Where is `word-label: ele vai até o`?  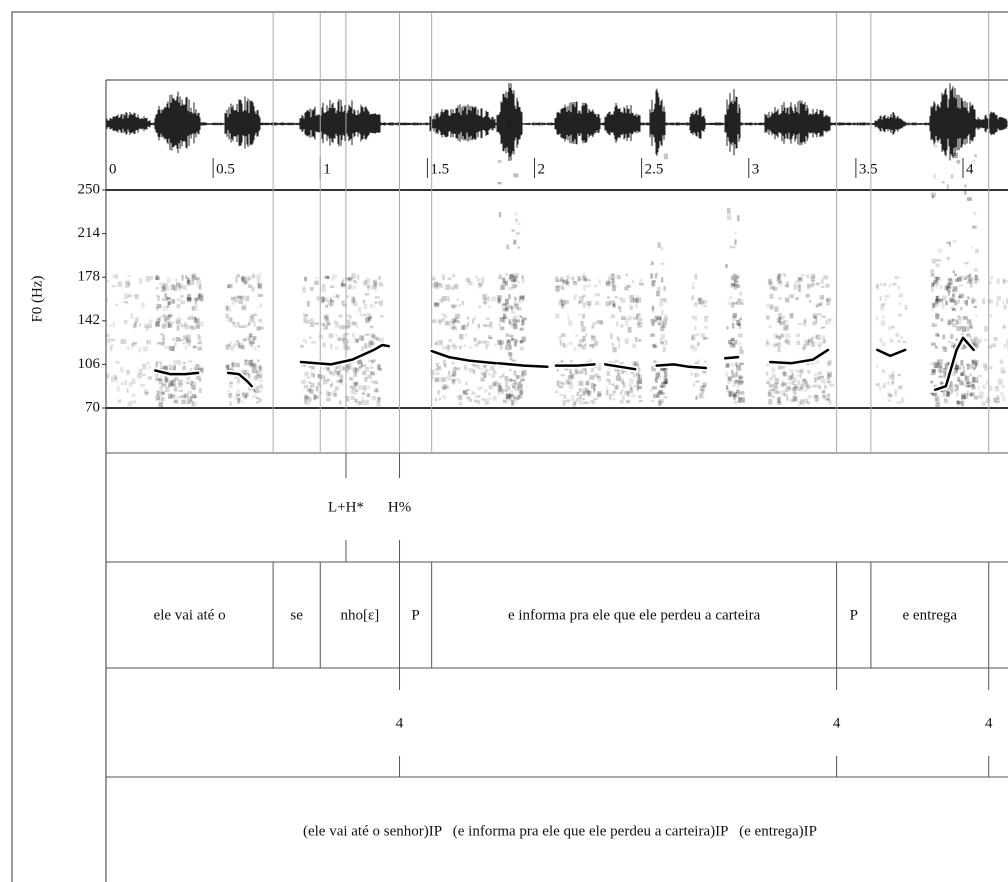
word-label: ele vai até o is located at coordinates (190, 615).